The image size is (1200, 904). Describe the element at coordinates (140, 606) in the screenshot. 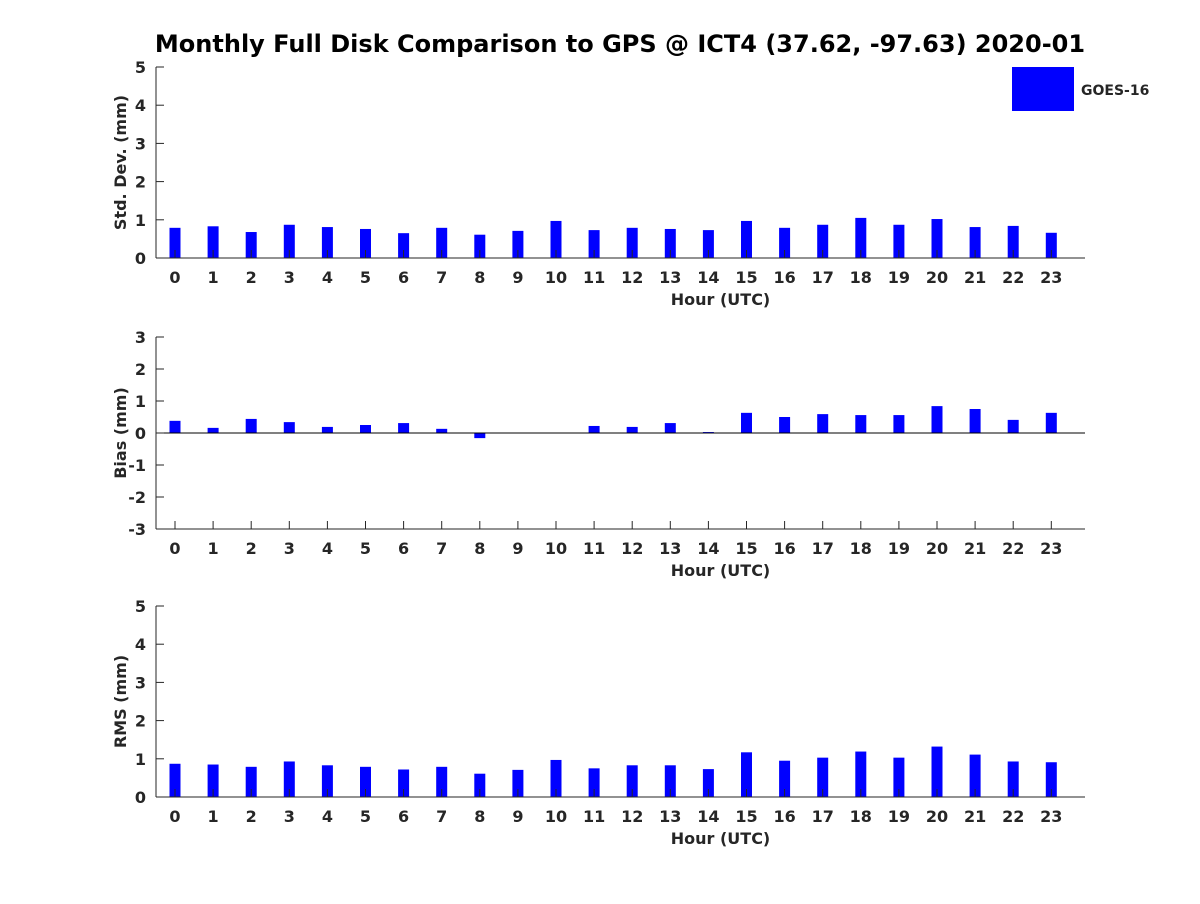

I see `panel3-rms-y-tick-label-5: 5` at that location.